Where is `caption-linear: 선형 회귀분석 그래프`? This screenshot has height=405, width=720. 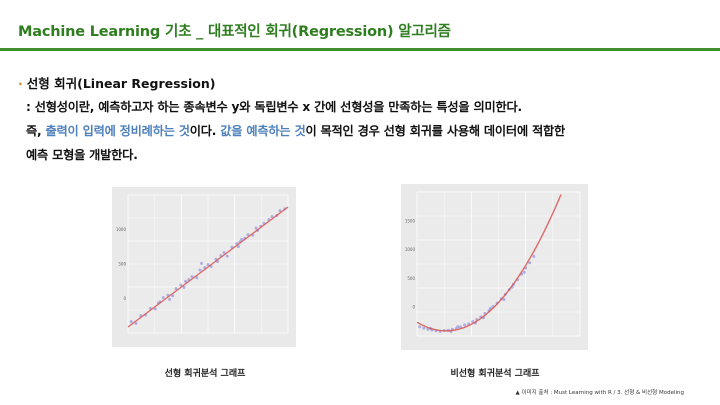
caption-linear: 선형 회귀분석 그래프 is located at coordinates (205, 374).